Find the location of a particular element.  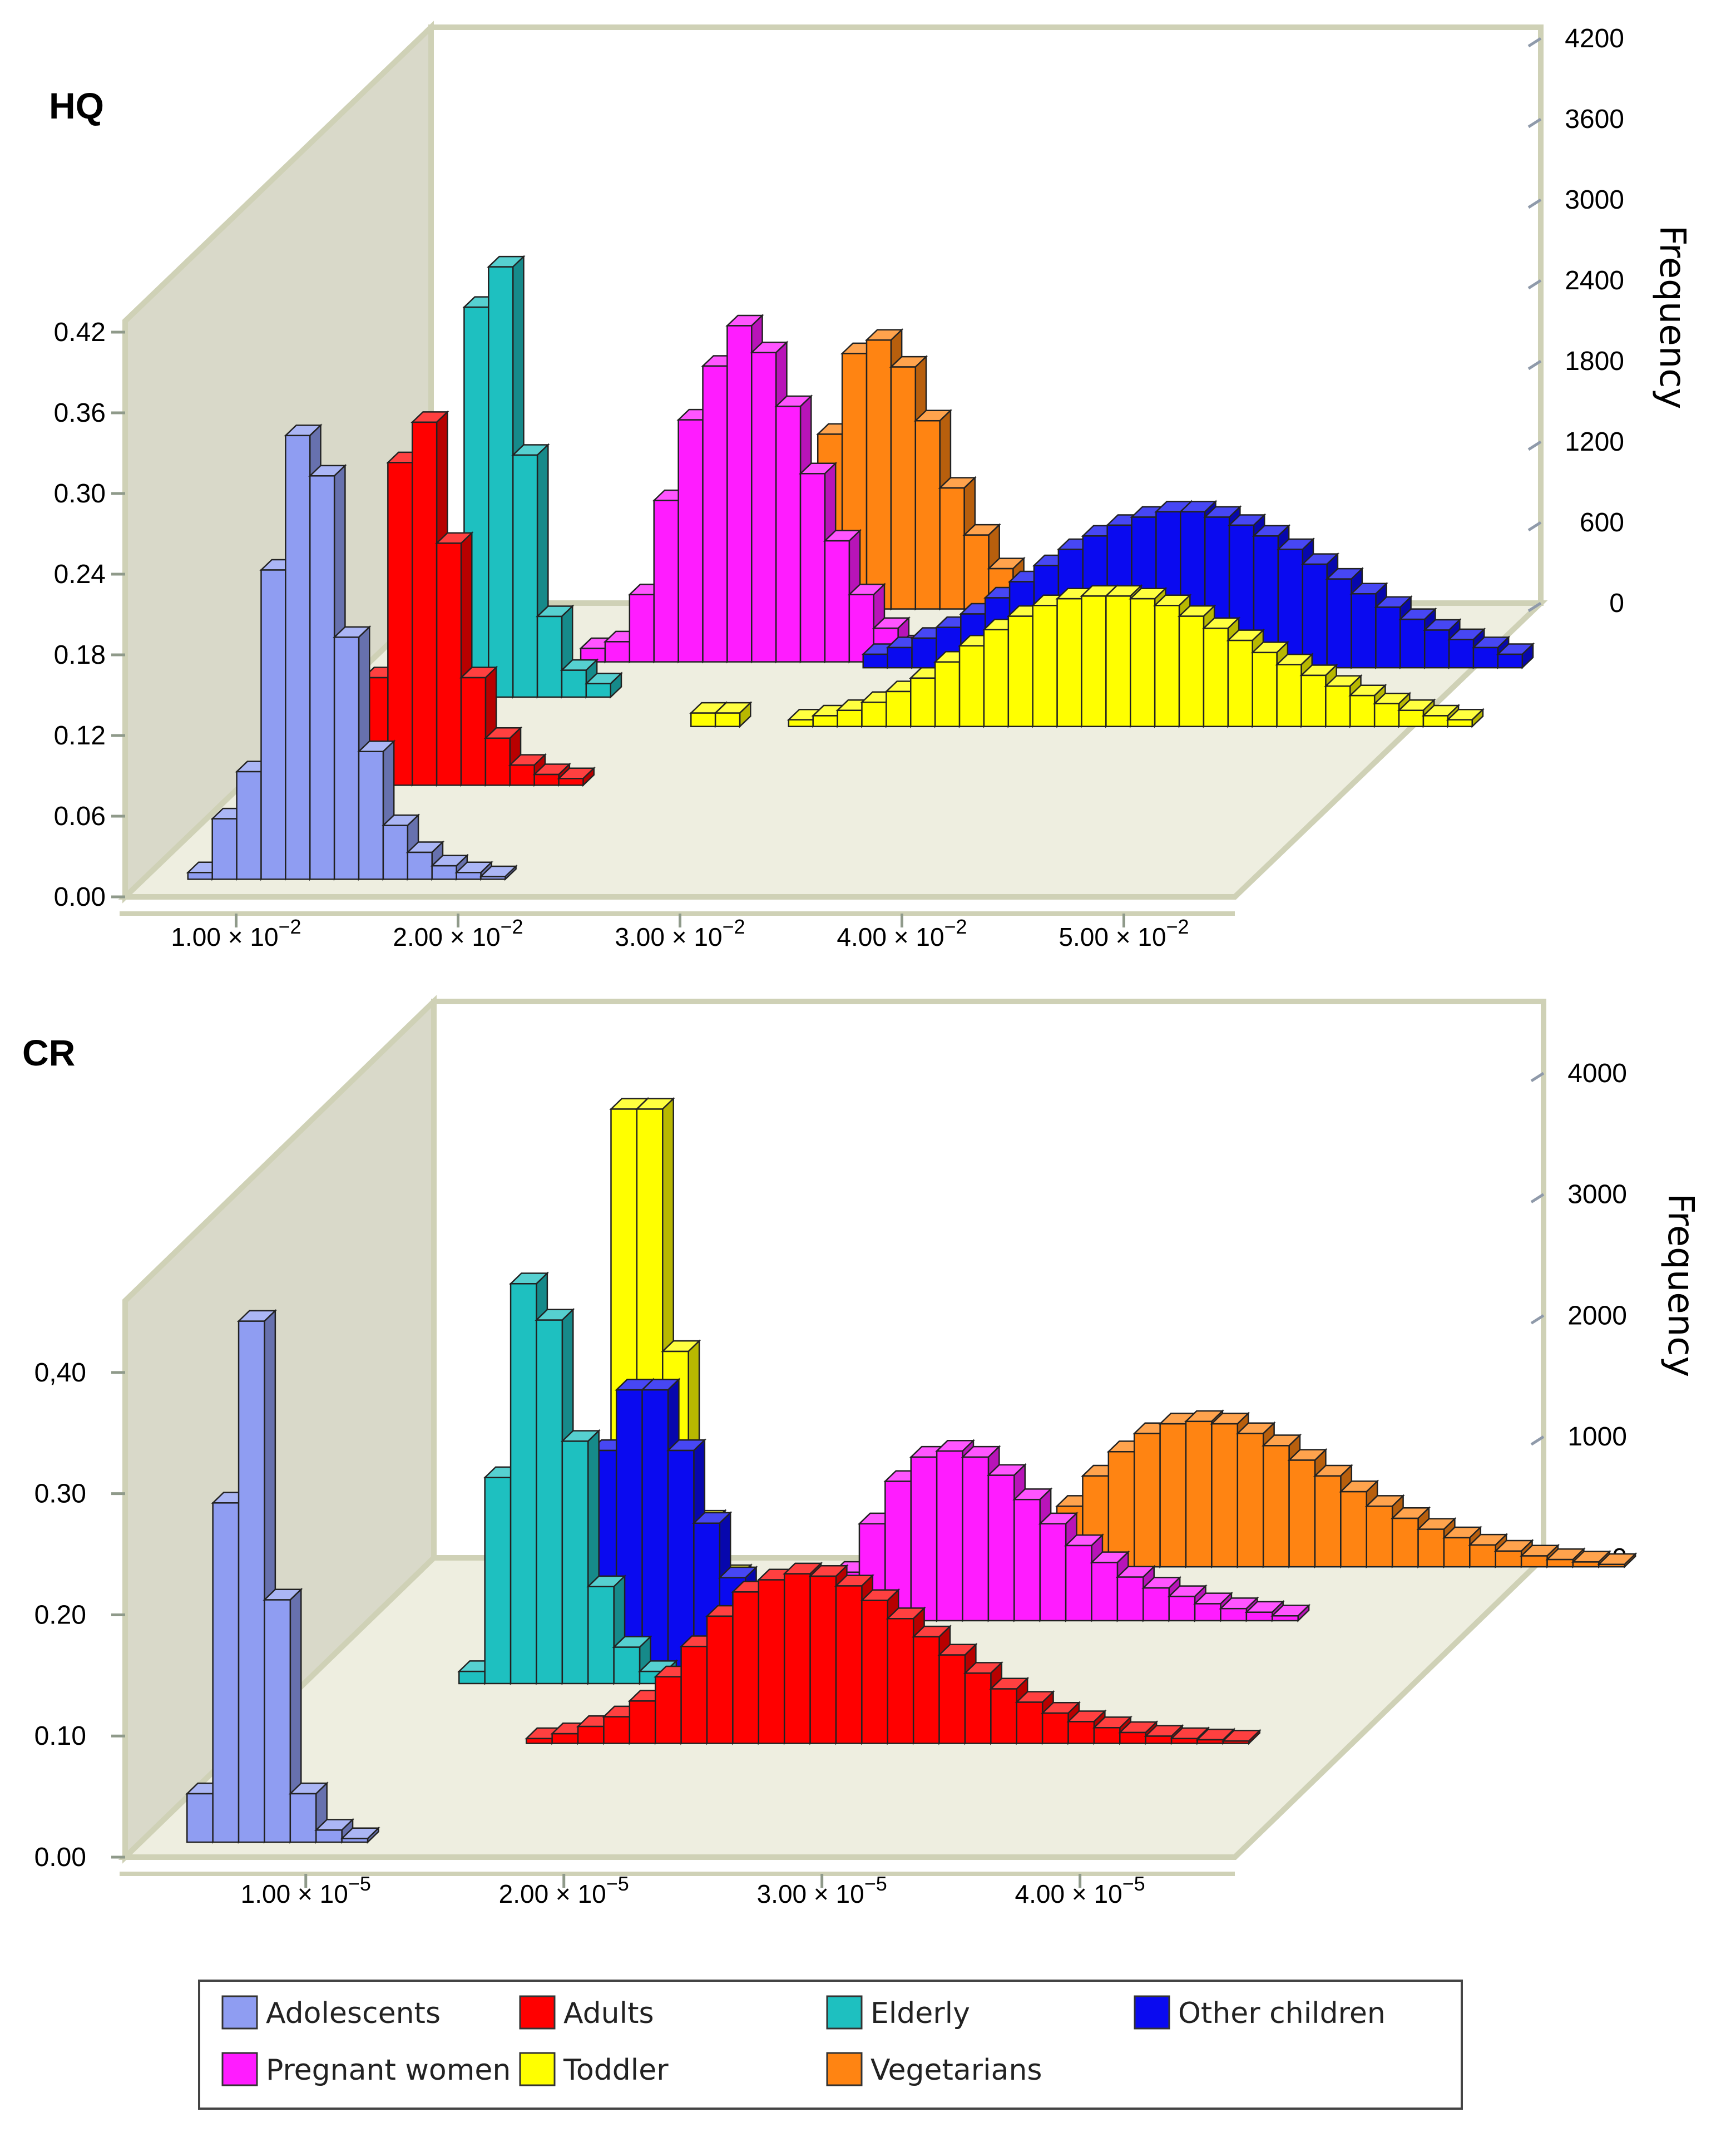

hq-frequency-axis-title: Frequency is located at coordinates (1672, 317).